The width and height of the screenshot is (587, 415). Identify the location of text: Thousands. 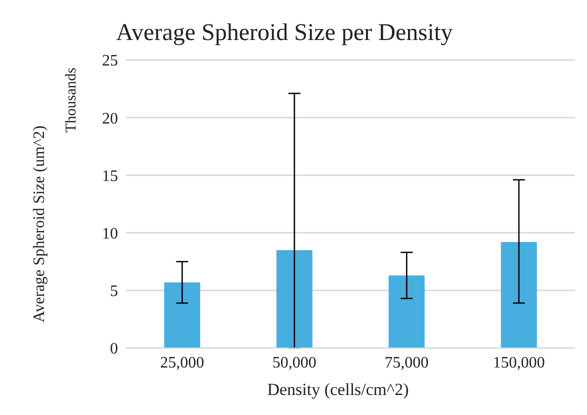
(72, 100).